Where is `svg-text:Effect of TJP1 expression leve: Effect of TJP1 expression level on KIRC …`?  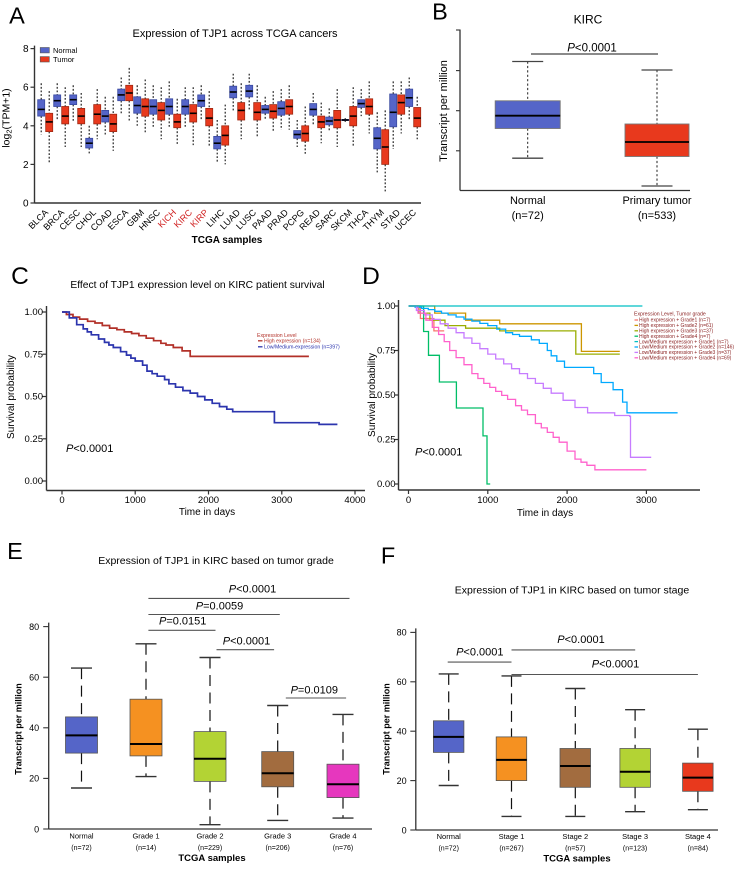 svg-text:Effect of TJP1 expression leve: Effect of TJP1 expression level on KIRC … is located at coordinates (197, 285).